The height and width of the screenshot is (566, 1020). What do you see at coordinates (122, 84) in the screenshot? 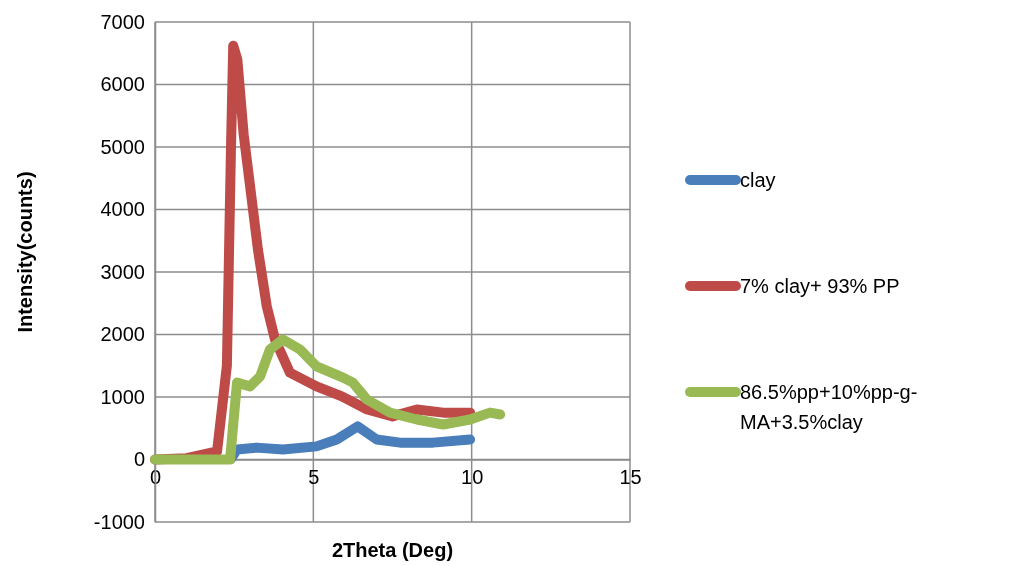
I see `y-tick-label: 6000` at bounding box center [122, 84].